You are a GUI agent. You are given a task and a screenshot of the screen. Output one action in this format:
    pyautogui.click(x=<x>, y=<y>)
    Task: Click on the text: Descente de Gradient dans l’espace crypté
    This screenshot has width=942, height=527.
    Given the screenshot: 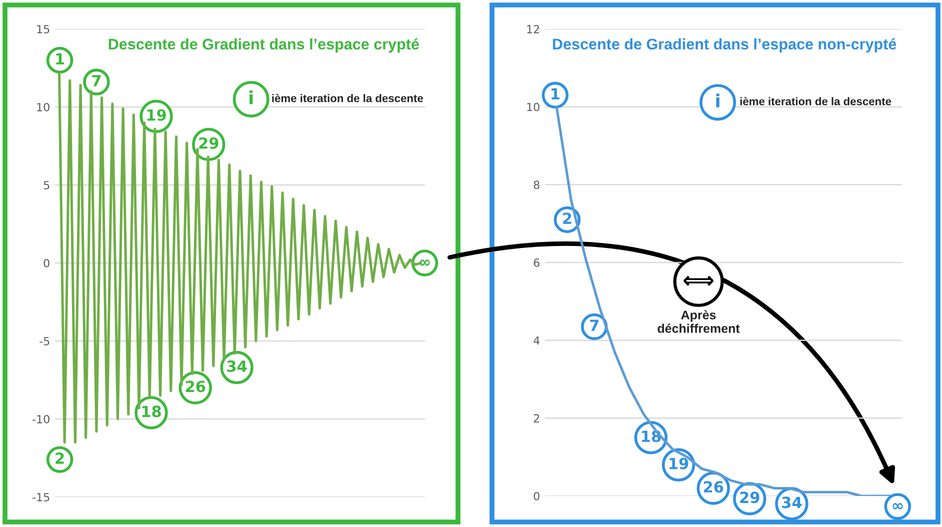 What is the action you would take?
    pyautogui.click(x=263, y=45)
    